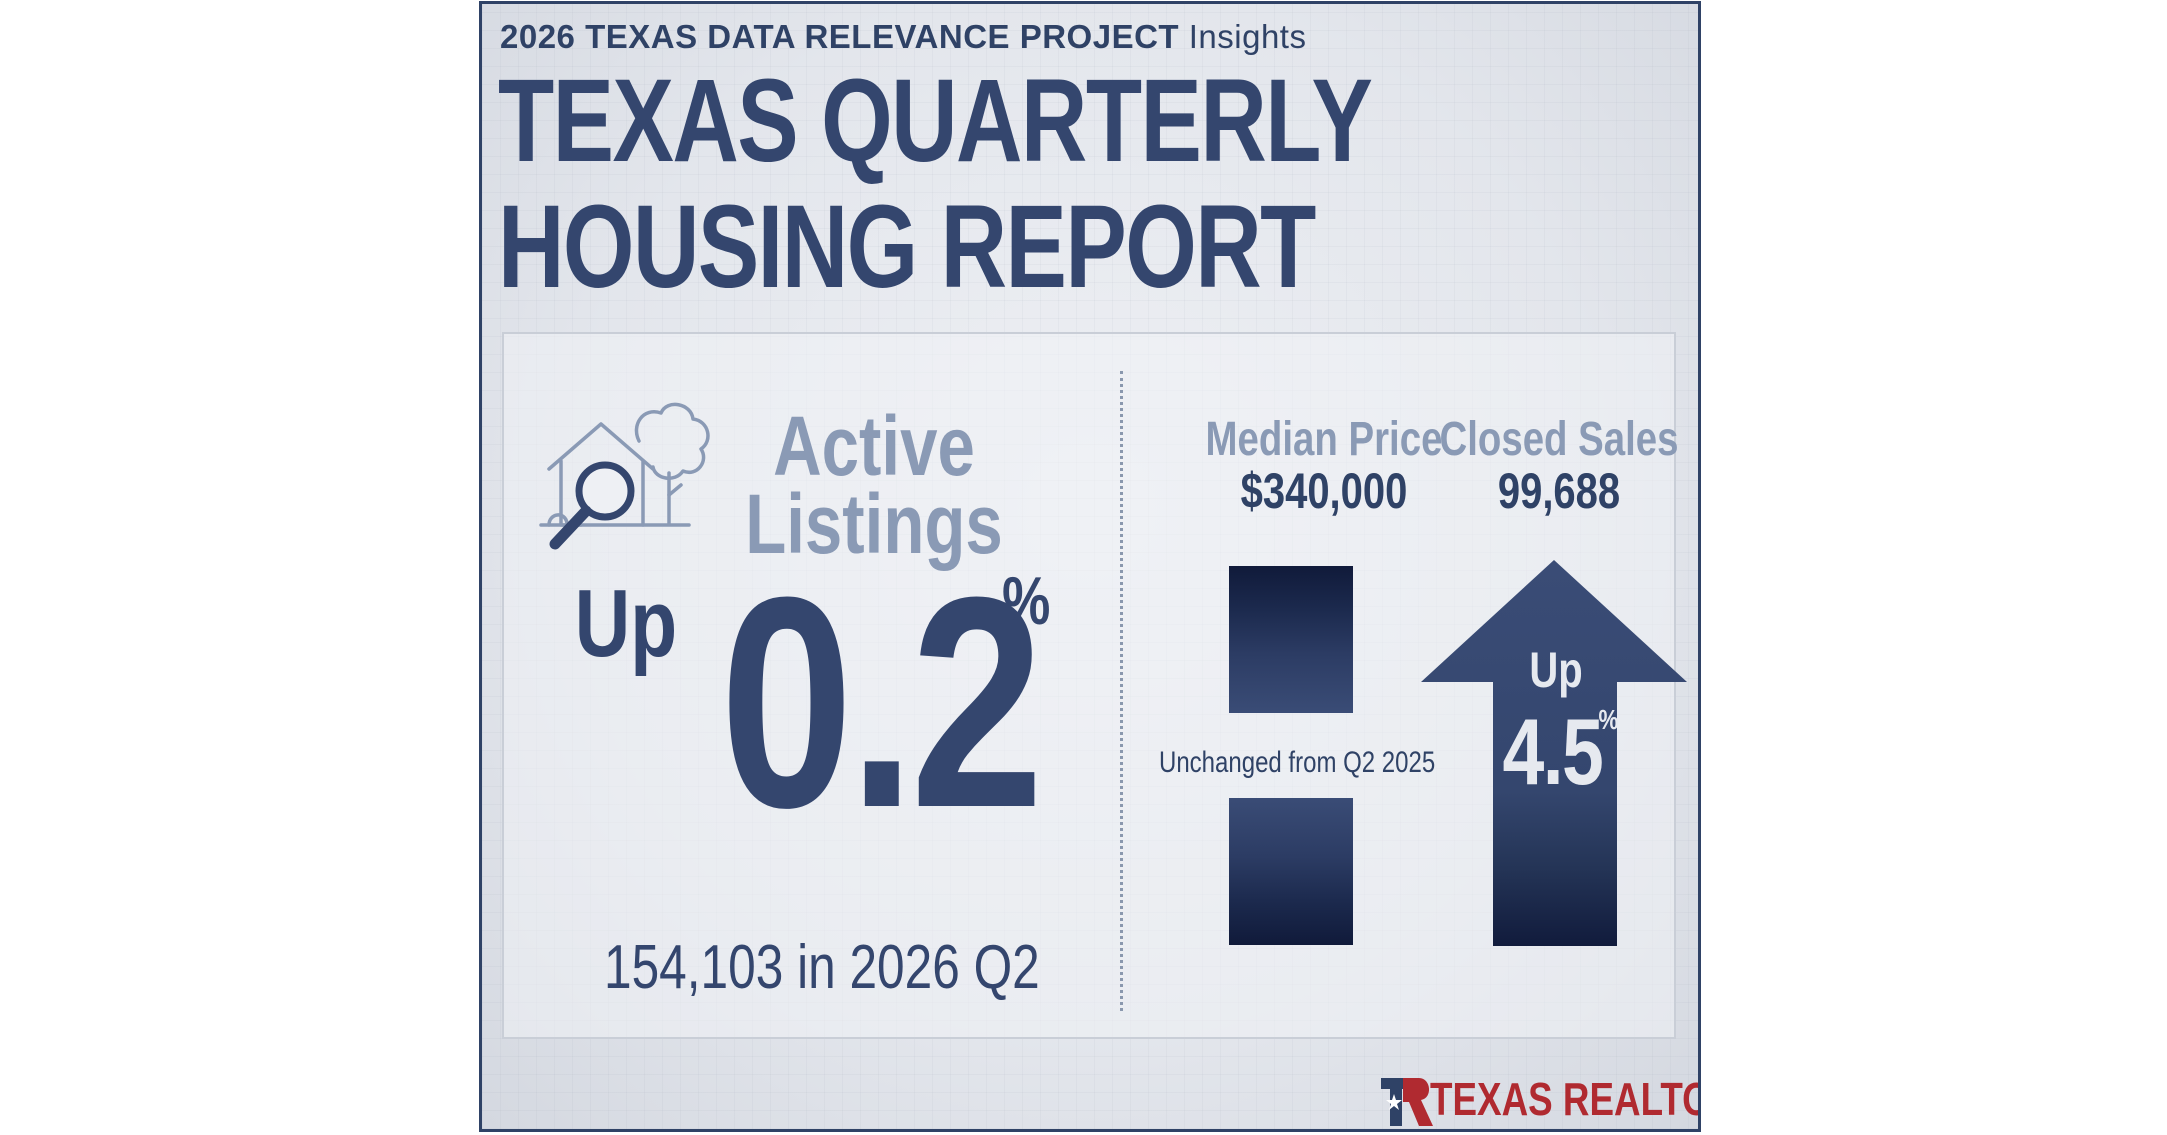  I want to click on median-price-bar-bottom, so click(1291, 871).